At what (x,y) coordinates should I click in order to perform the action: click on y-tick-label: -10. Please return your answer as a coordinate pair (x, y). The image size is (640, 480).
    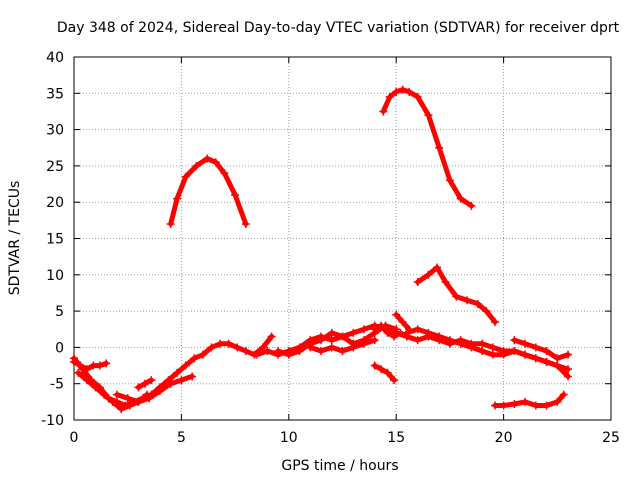
    Looking at the image, I should click on (52, 421).